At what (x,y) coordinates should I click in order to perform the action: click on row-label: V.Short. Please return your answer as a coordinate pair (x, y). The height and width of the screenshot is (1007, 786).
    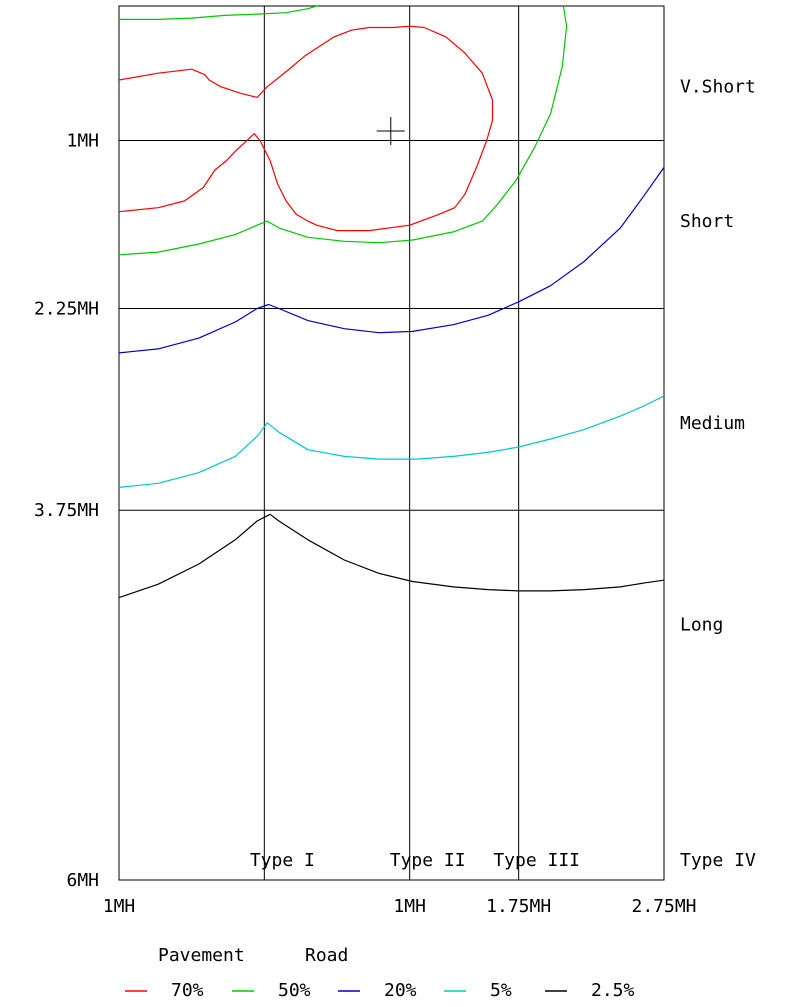
    Looking at the image, I should click on (718, 87).